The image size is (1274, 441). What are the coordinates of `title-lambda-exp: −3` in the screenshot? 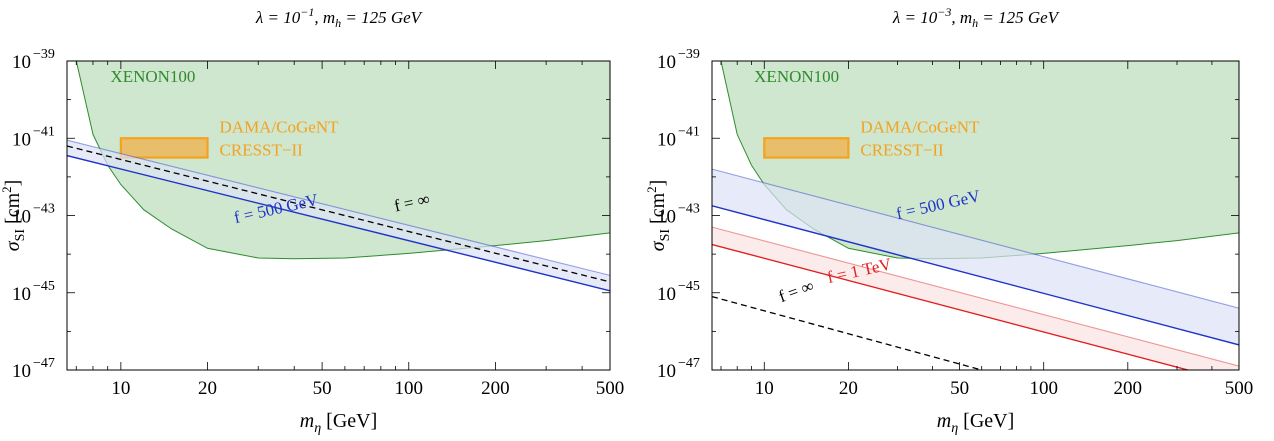 It's located at (944, 12).